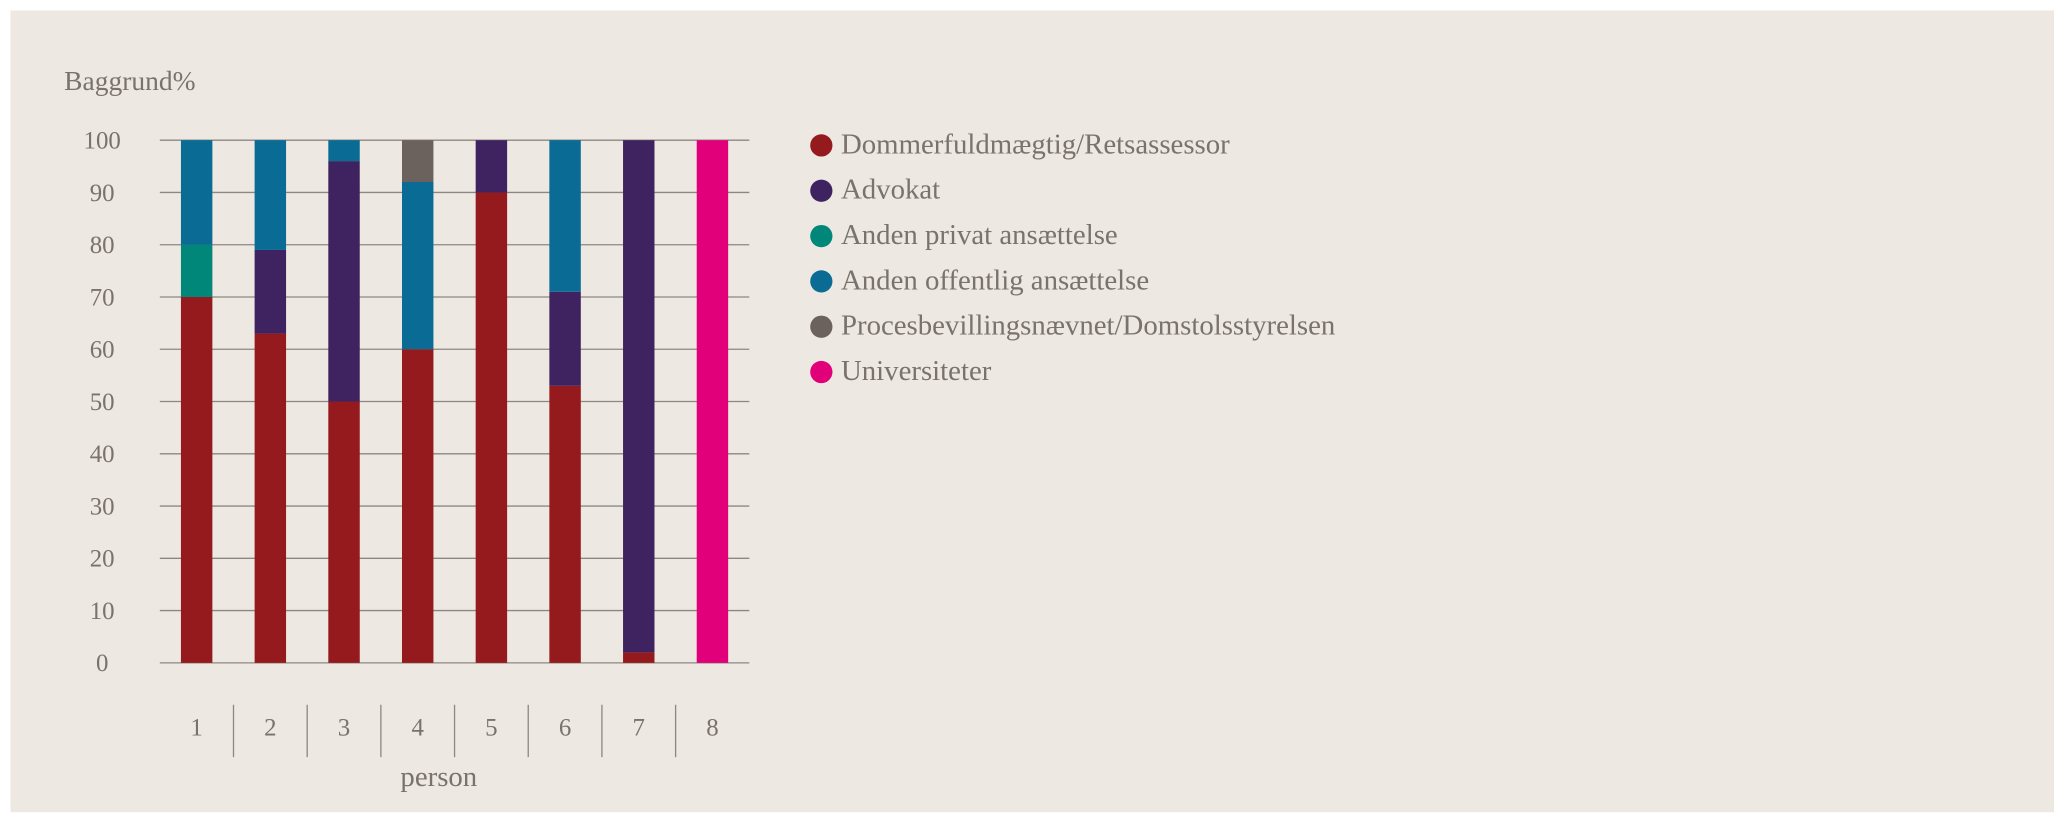 The image size is (2054, 813). I want to click on y-tick-label: 0, so click(102, 663).